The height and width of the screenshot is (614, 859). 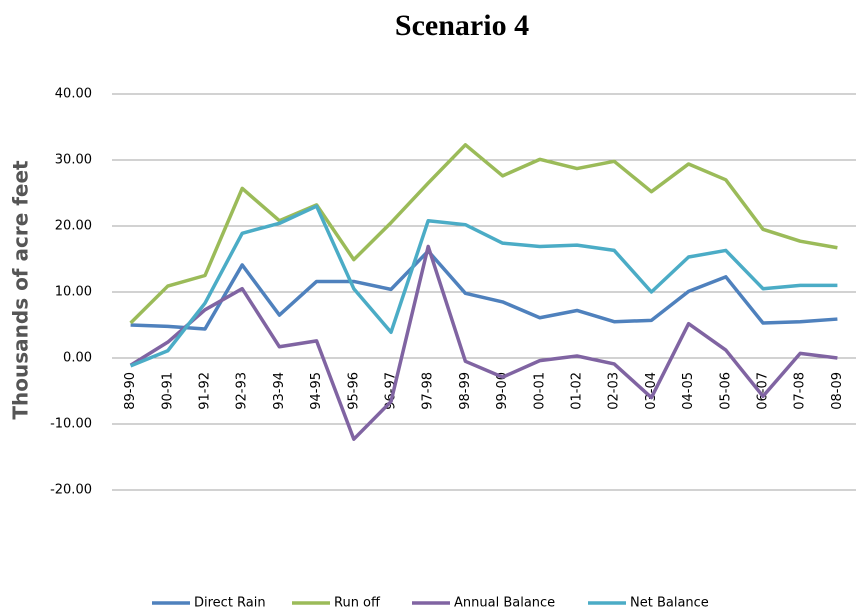 What do you see at coordinates (725, 391) in the screenshot?
I see `x-tick-label: 05-06` at bounding box center [725, 391].